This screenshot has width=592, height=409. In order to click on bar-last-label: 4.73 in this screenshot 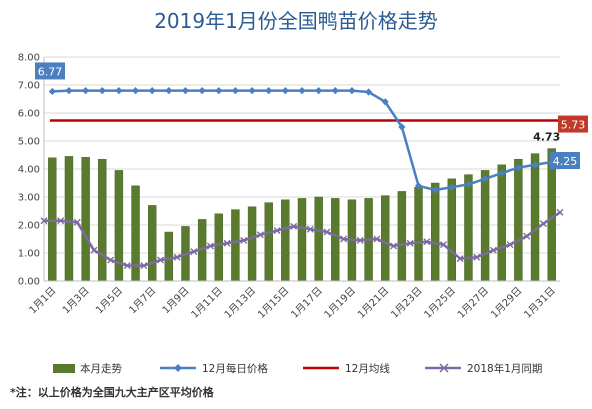, I will do `click(546, 137)`.